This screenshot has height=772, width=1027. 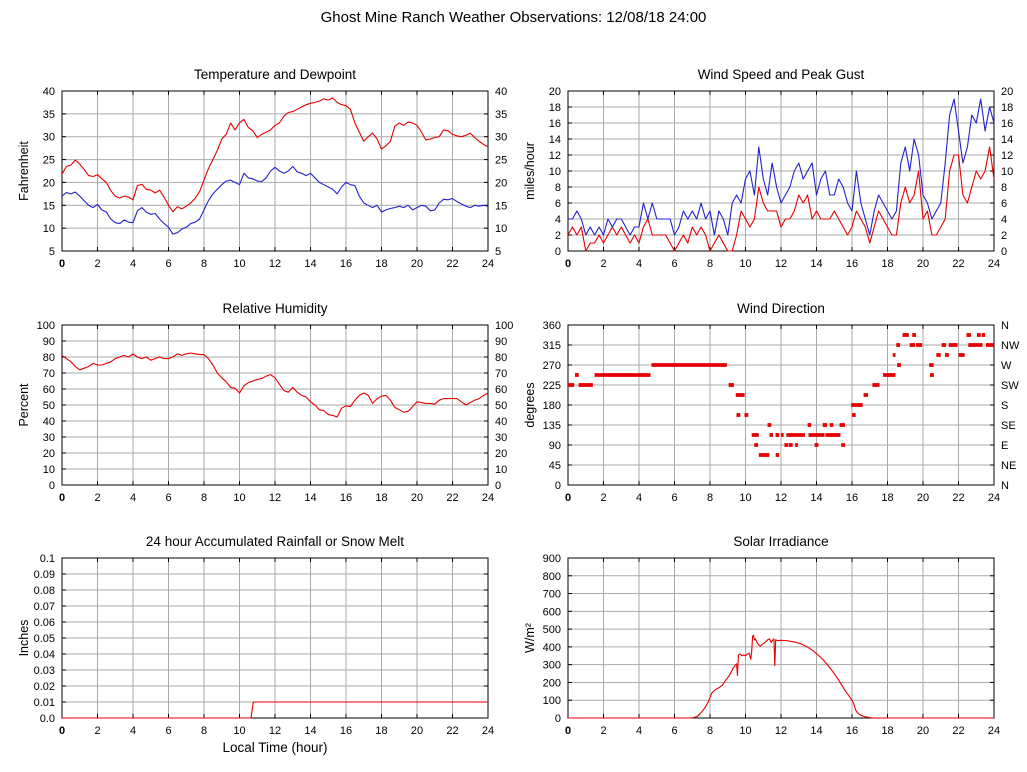 I want to click on svg-text: NE, so click(x=1008, y=466).